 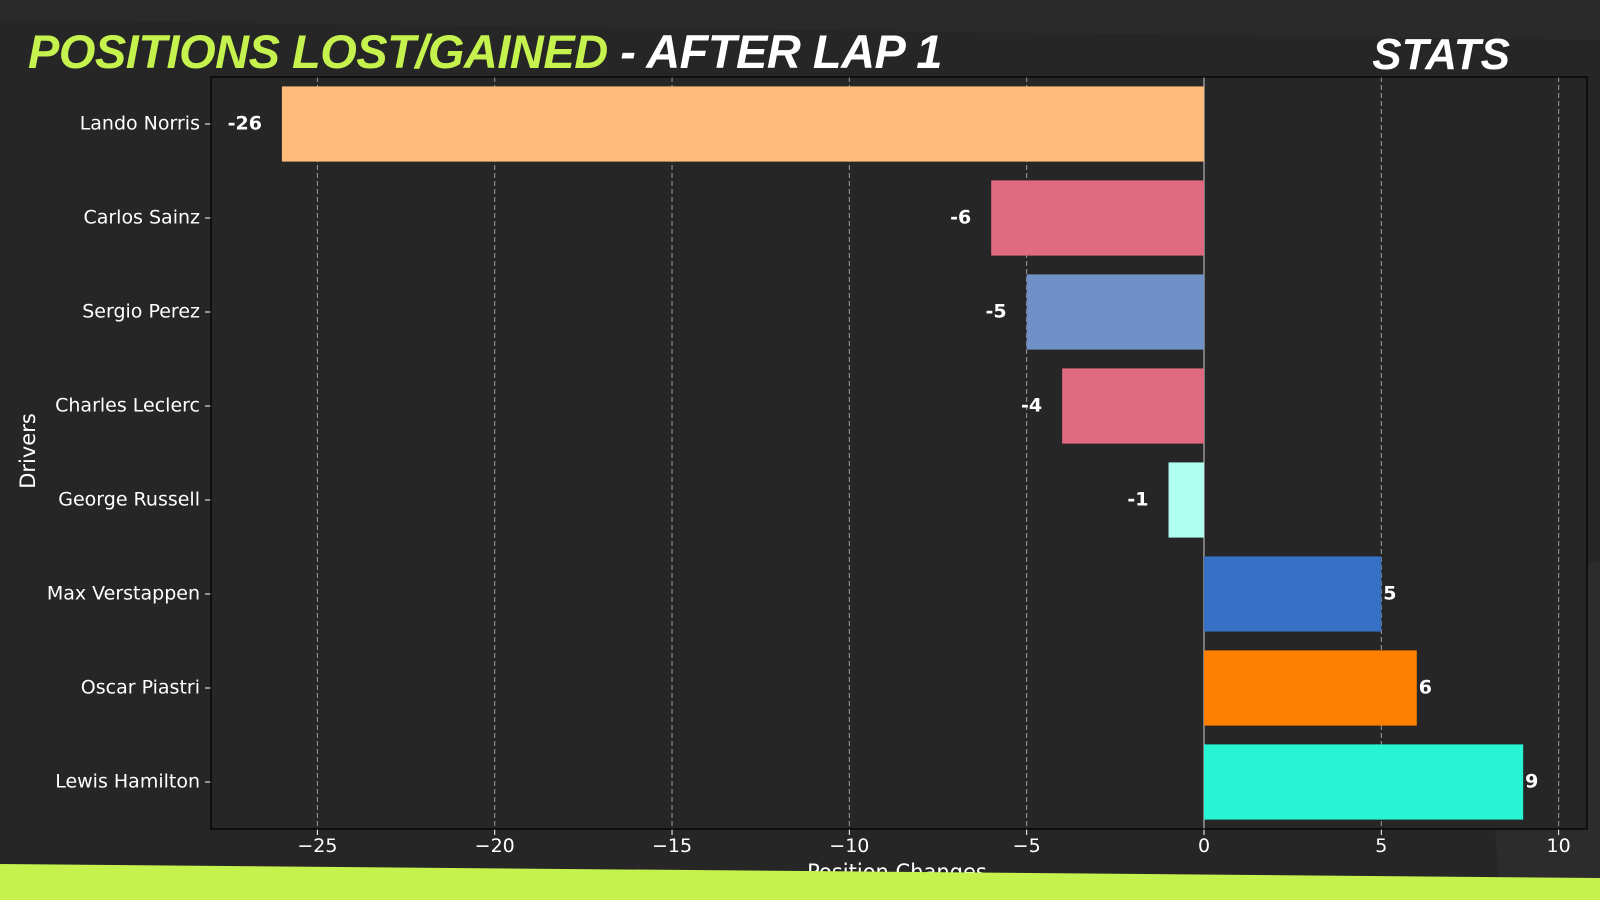 What do you see at coordinates (1531, 782) in the screenshot?
I see `data-label: 9` at bounding box center [1531, 782].